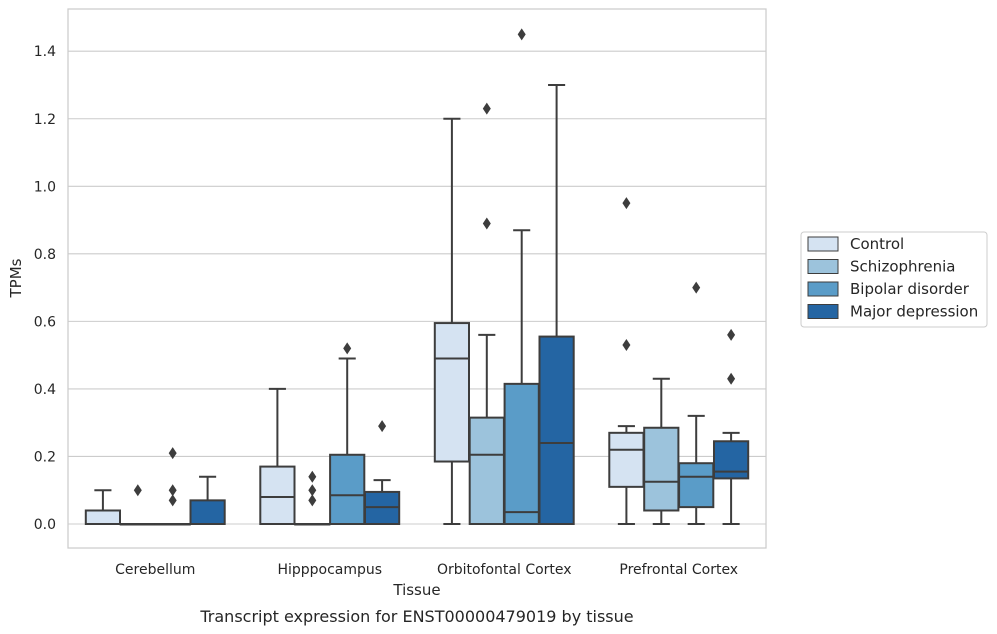 This screenshot has height=634, width=997. I want to click on legend-item: Control, so click(855, 244).